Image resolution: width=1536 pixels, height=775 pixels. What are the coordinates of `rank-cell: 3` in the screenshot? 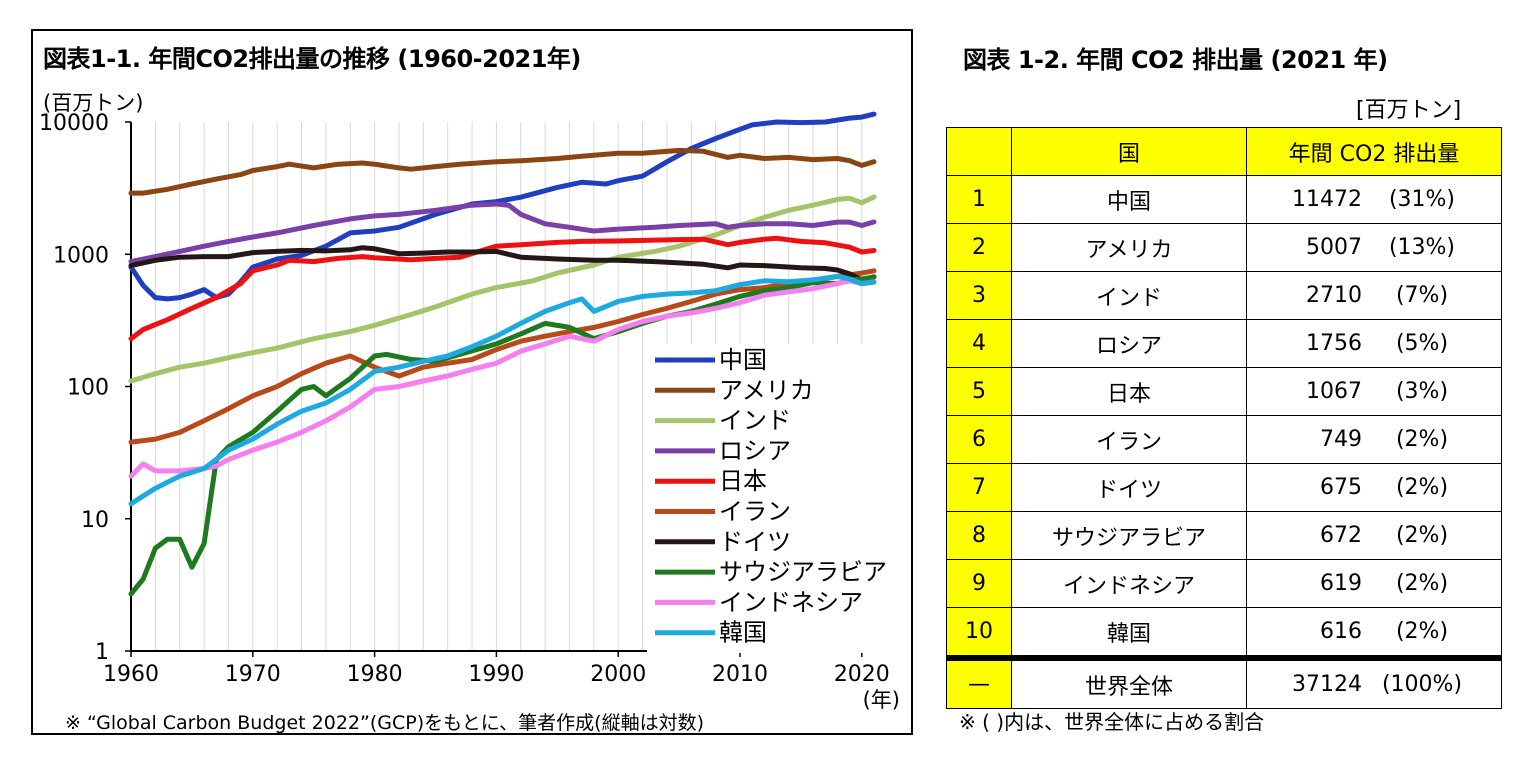 It's located at (979, 295).